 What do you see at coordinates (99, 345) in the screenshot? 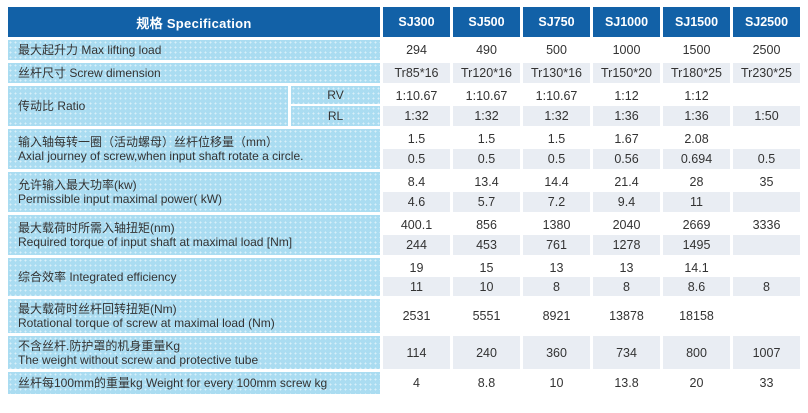
I see `row-label-line-cn: 不含丝杆.防护罩的机身重量Kg` at bounding box center [99, 345].